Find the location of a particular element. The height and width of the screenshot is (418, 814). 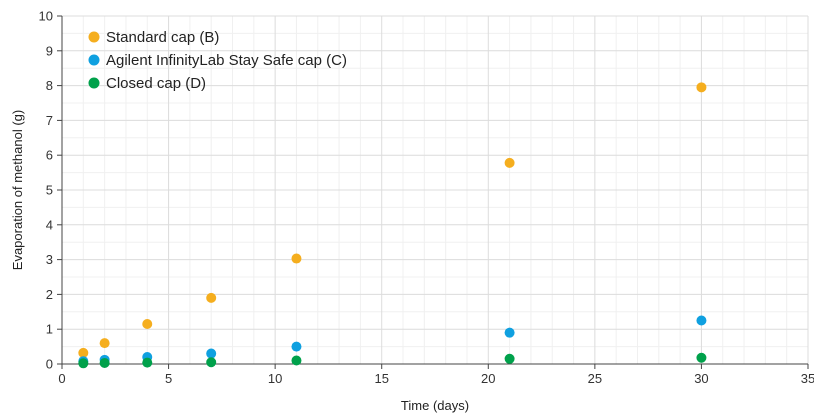

y-axis-ticks: 0 1 2 3 4 5 6 7 8 9 10 is located at coordinates (50, 190).